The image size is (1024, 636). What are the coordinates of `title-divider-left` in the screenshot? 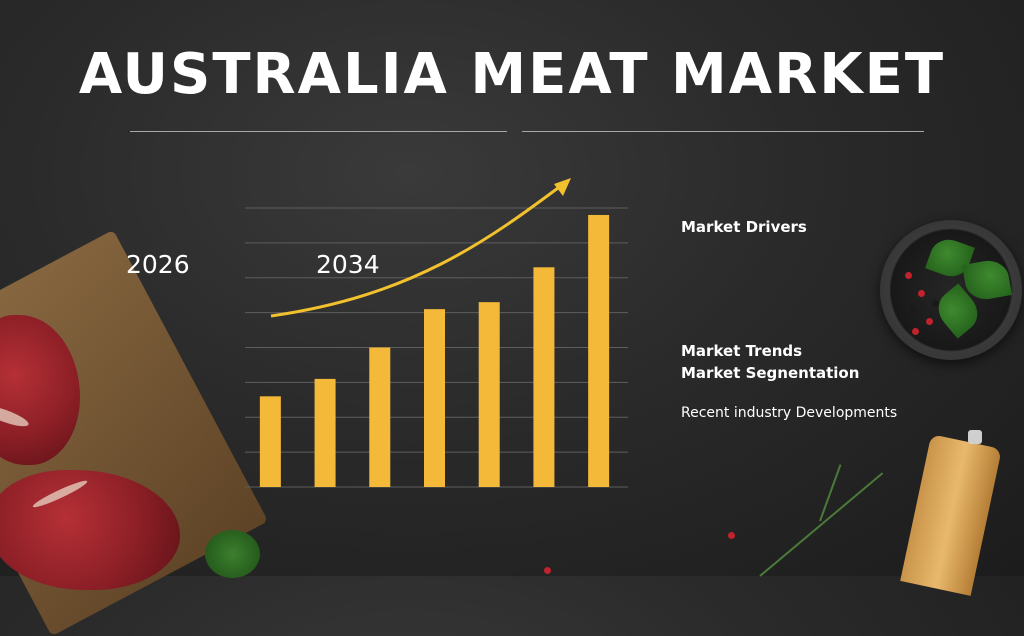 It's located at (318, 131).